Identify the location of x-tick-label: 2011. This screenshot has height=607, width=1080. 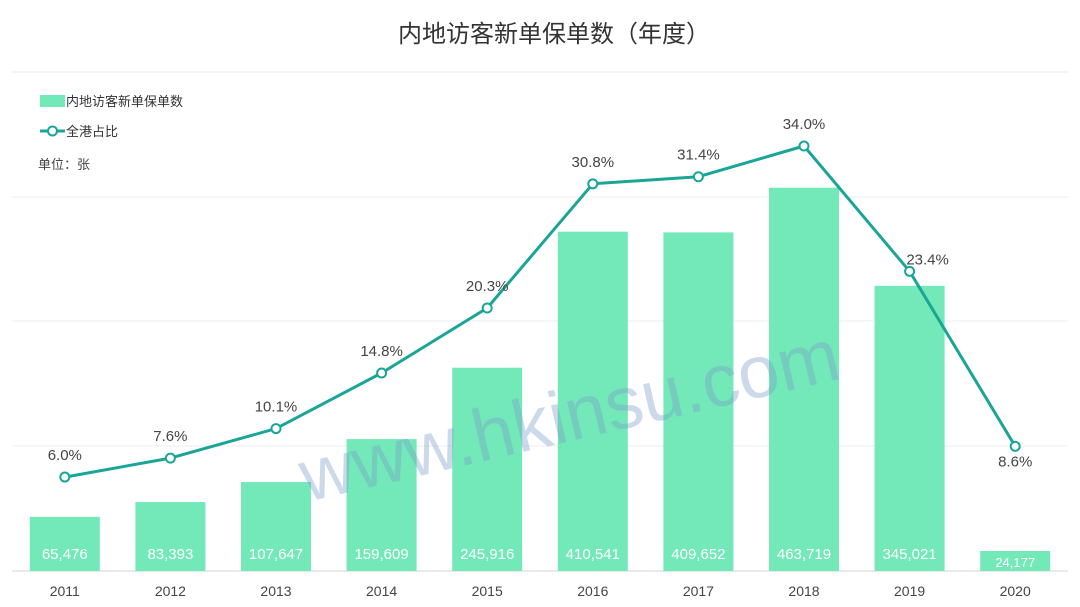
(65, 591).